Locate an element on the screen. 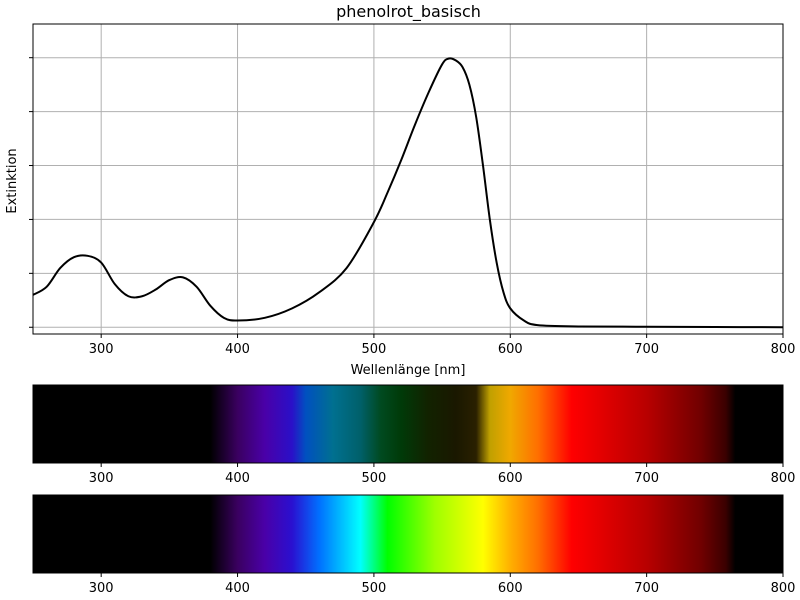  y-axis-ticks is located at coordinates (31, 192).